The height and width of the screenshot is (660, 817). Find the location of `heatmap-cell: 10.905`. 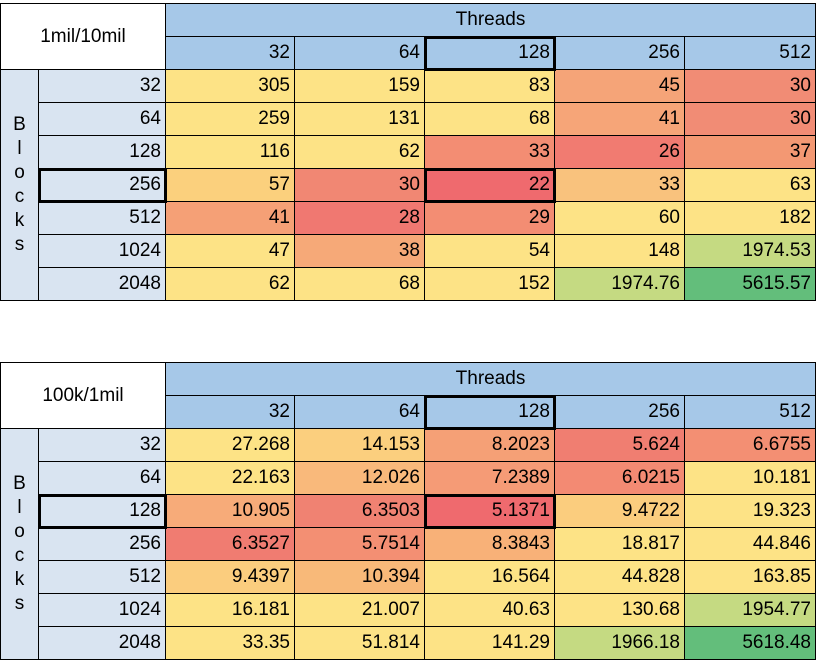

heatmap-cell: 10.905 is located at coordinates (230, 511).